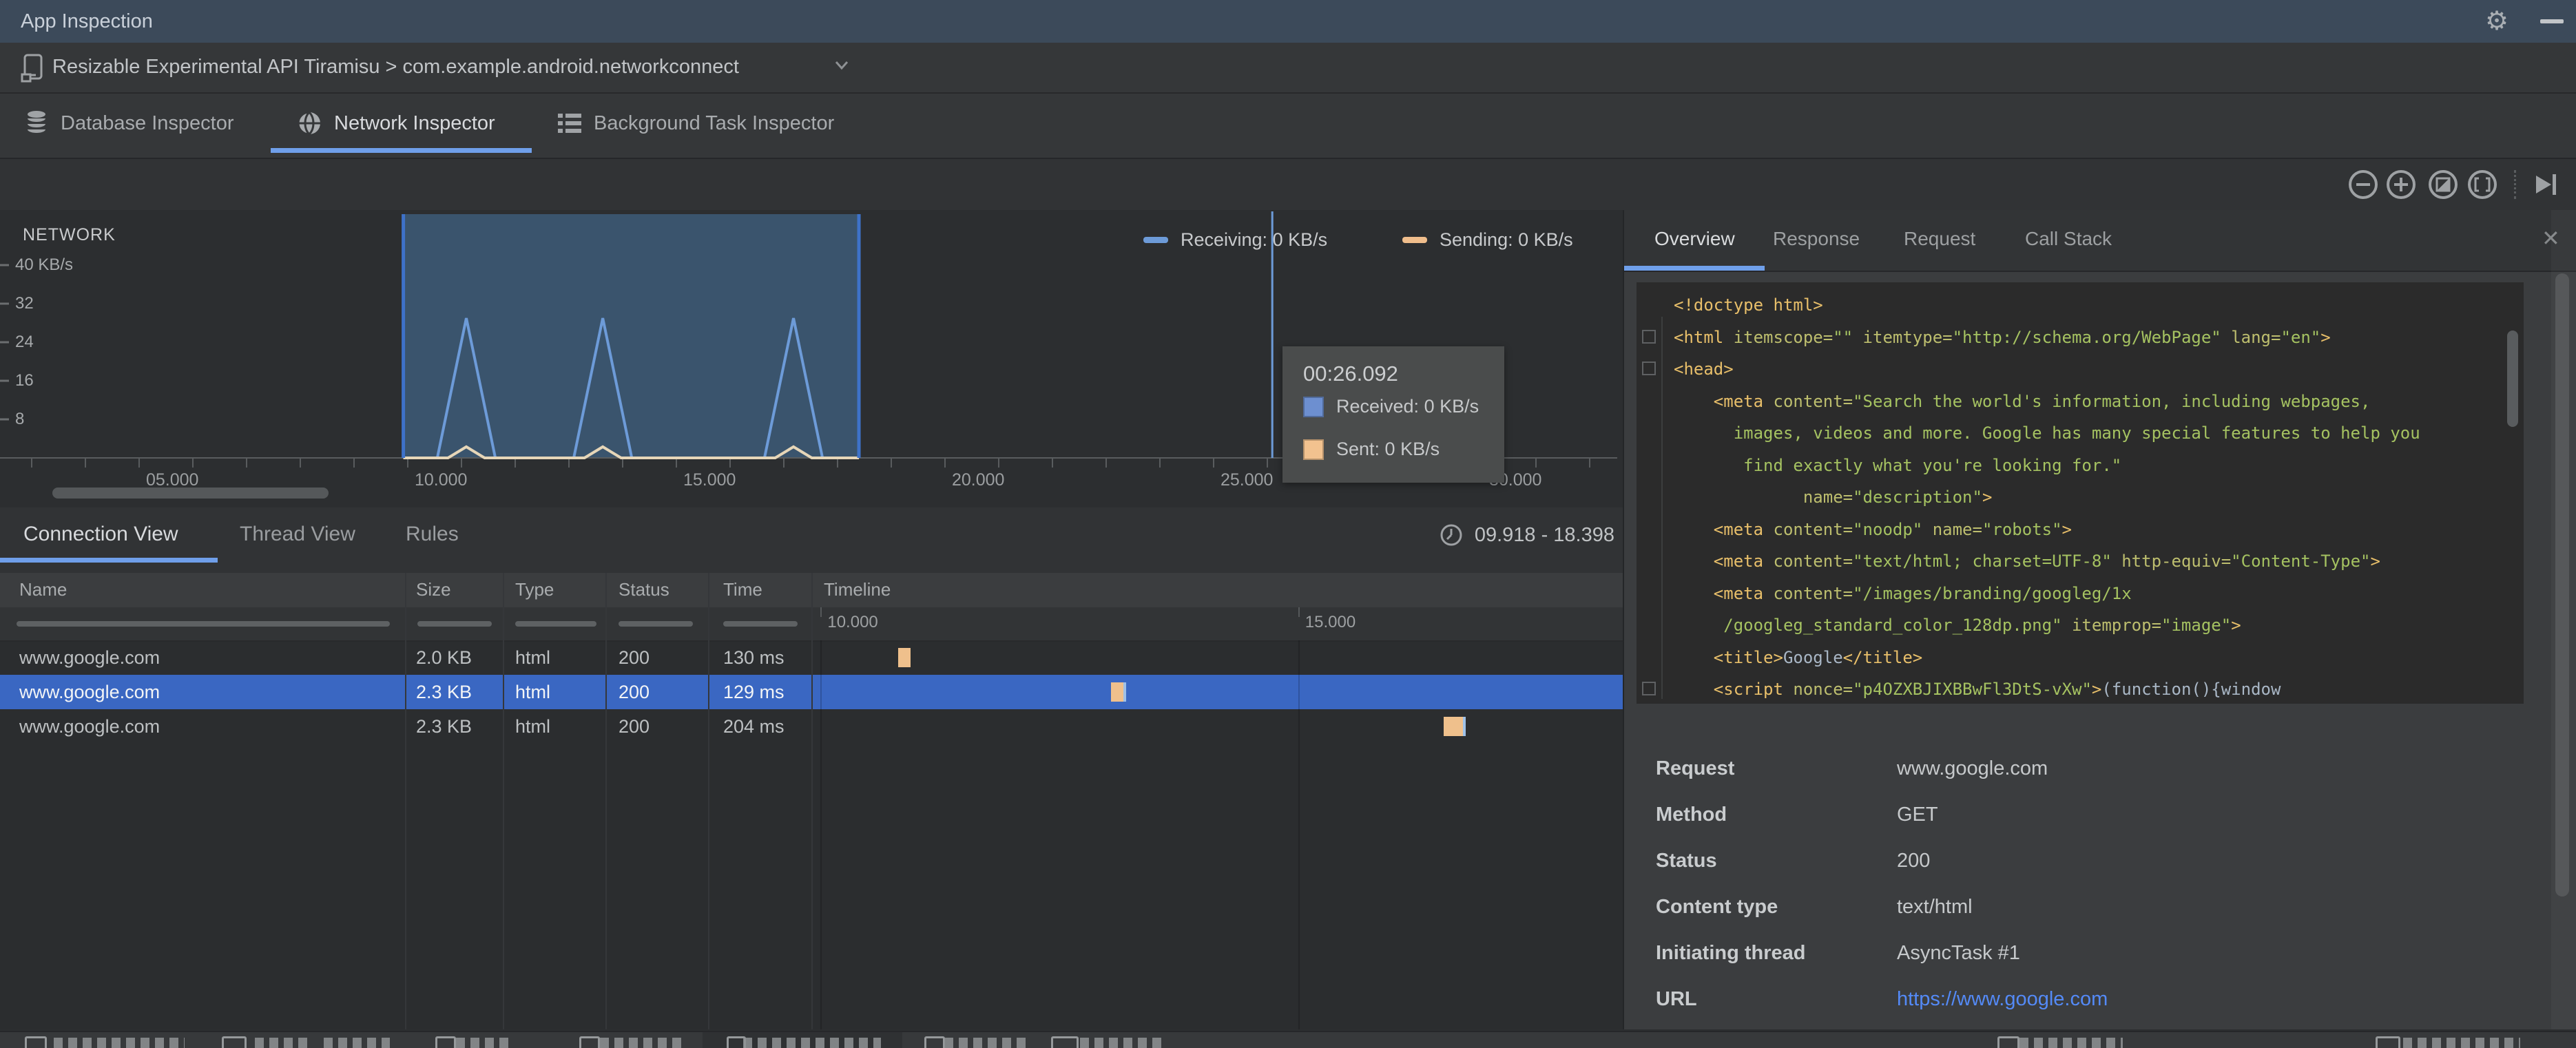  What do you see at coordinates (89, 727) in the screenshot?
I see `cell-name: www.google.com` at bounding box center [89, 727].